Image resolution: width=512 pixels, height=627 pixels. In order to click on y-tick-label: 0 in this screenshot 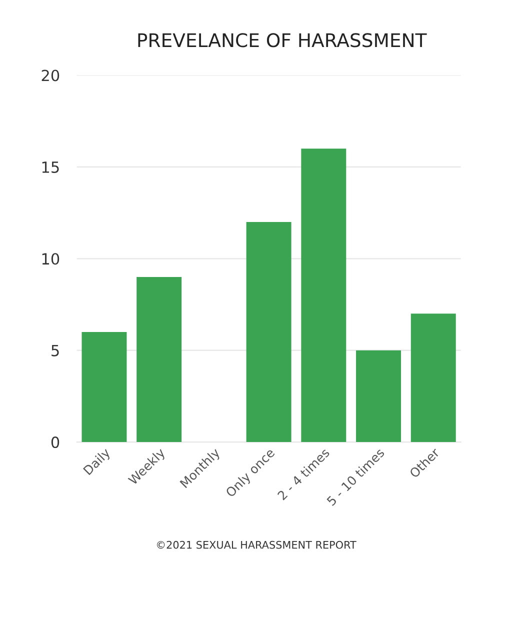, I will do `click(55, 442)`.